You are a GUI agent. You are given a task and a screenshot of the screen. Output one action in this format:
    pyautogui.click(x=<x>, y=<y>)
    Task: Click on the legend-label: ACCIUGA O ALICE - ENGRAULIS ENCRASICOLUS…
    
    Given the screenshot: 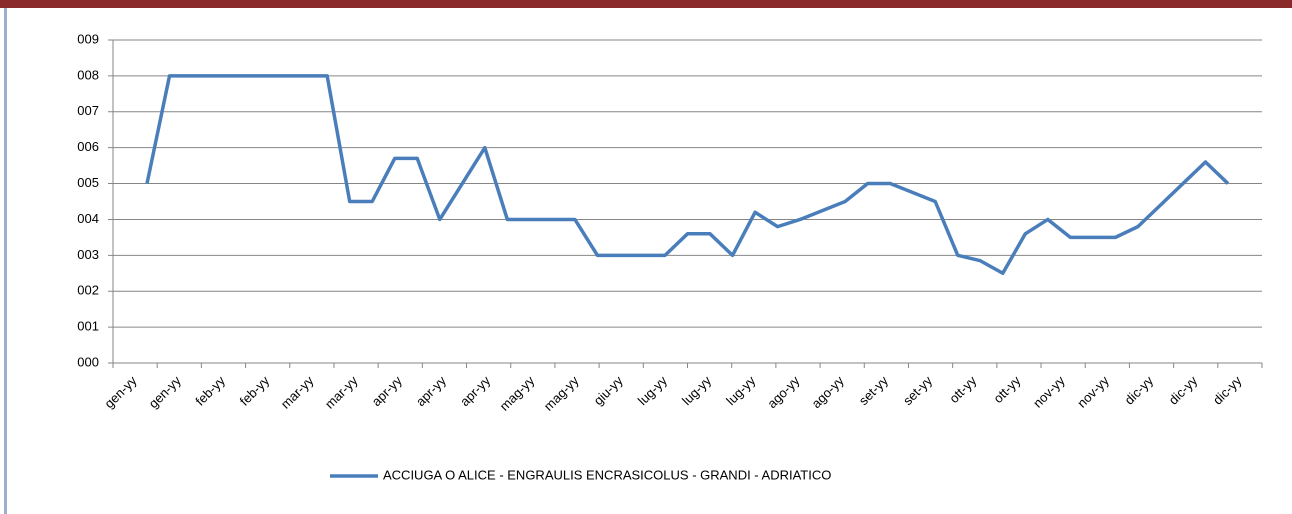 What is the action you would take?
    pyautogui.click(x=607, y=474)
    